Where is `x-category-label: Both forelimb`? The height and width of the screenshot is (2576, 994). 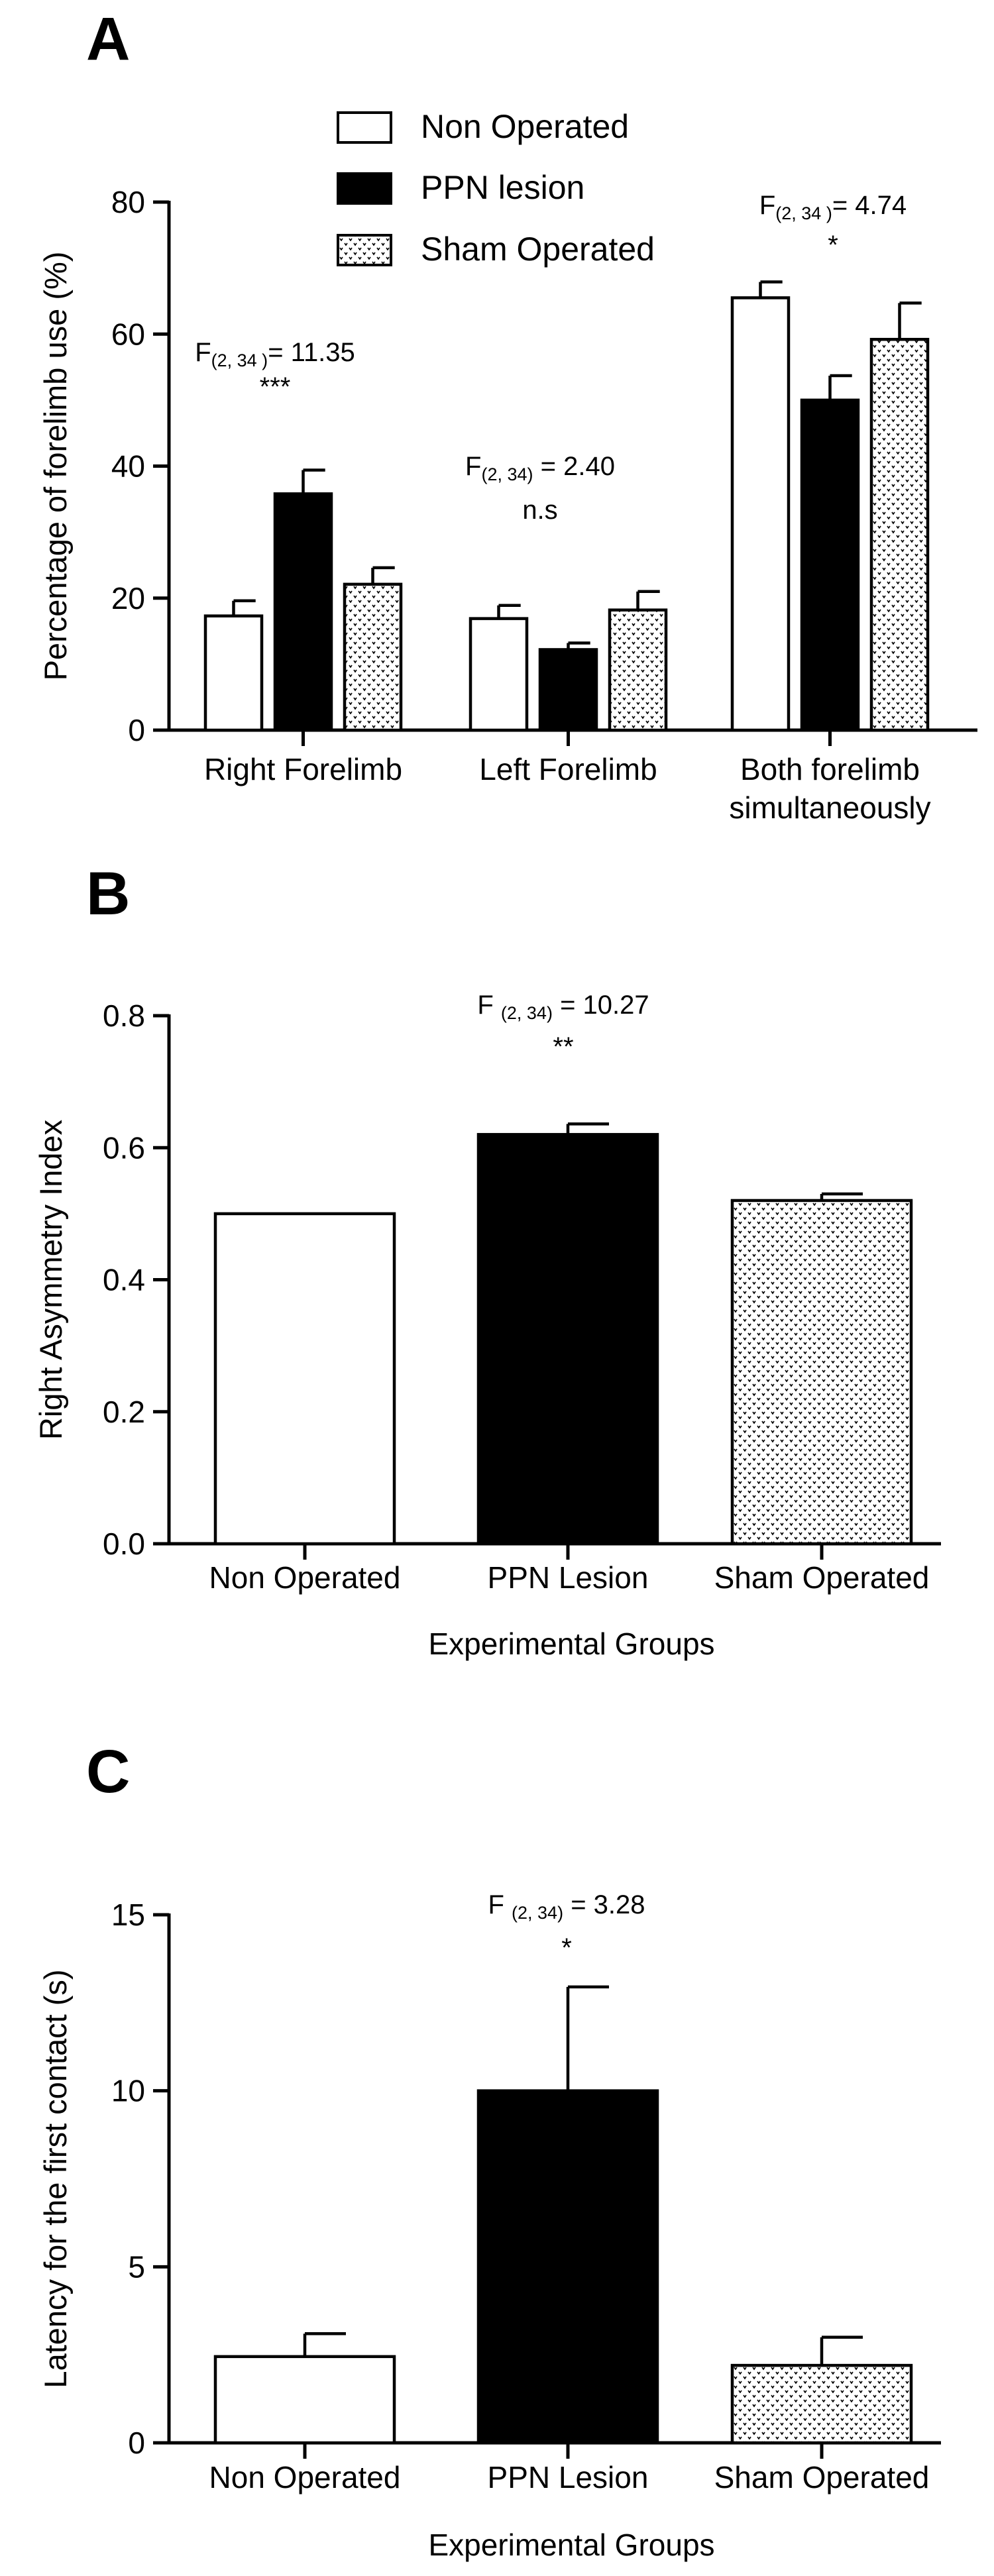
x-category-label: Both forelimb is located at coordinates (830, 769).